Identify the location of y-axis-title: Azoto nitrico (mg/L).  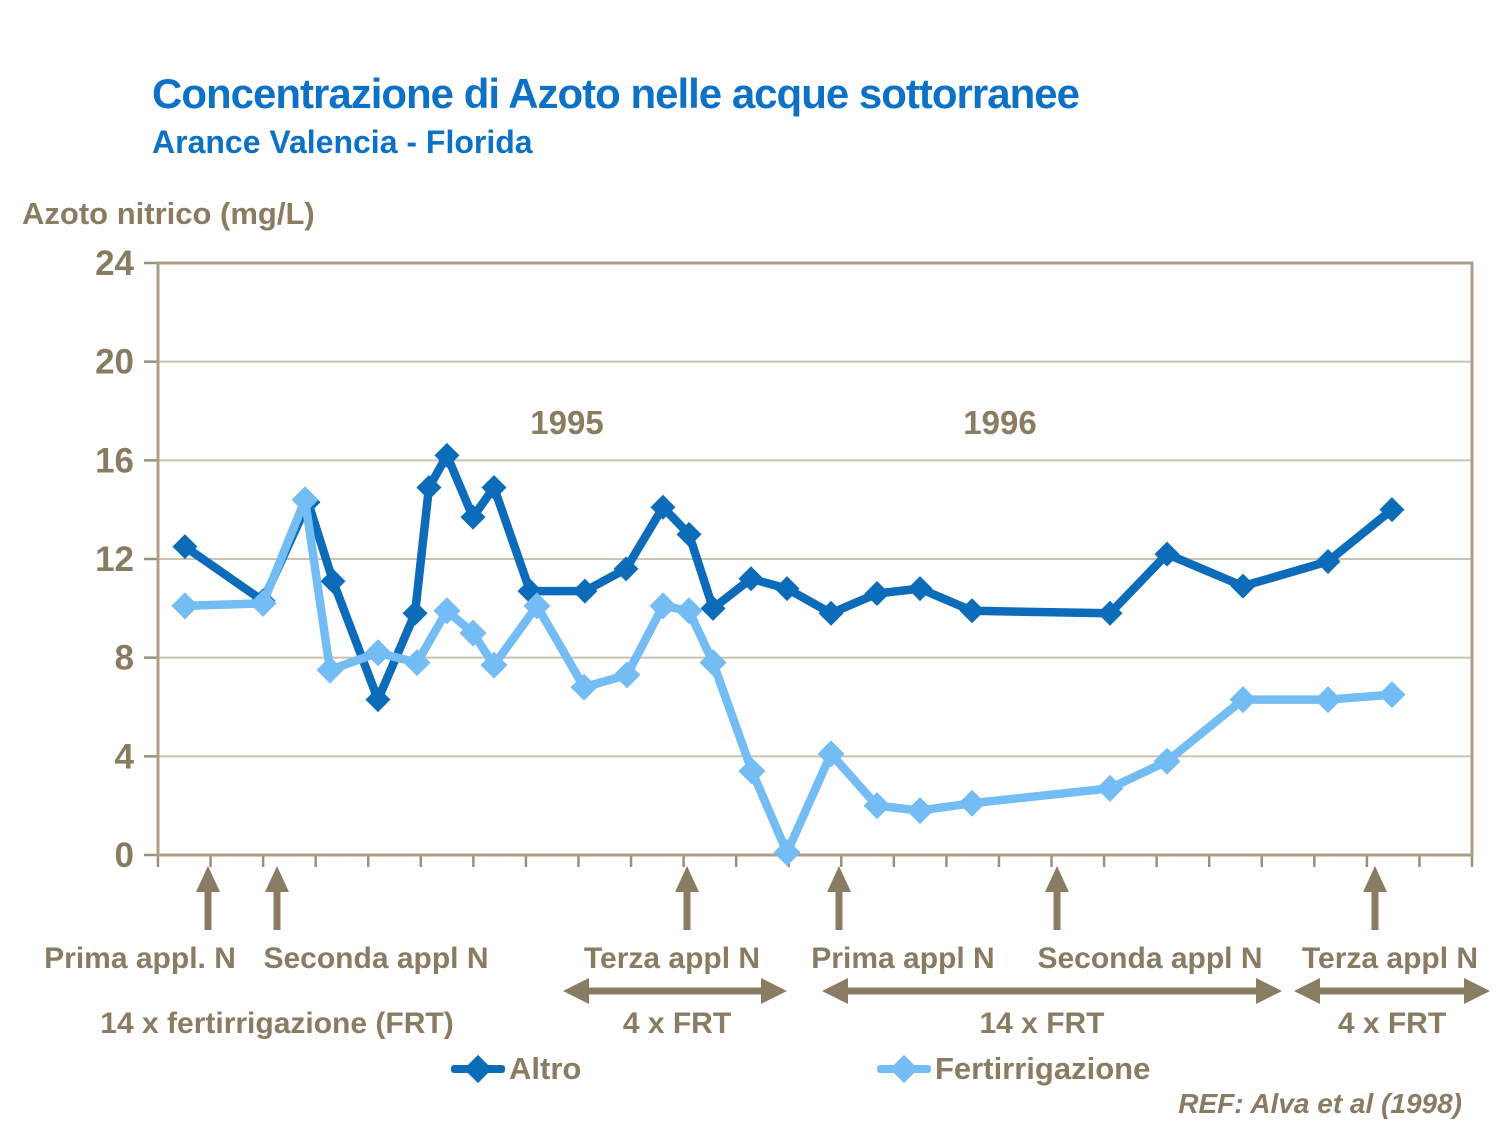
(168, 213).